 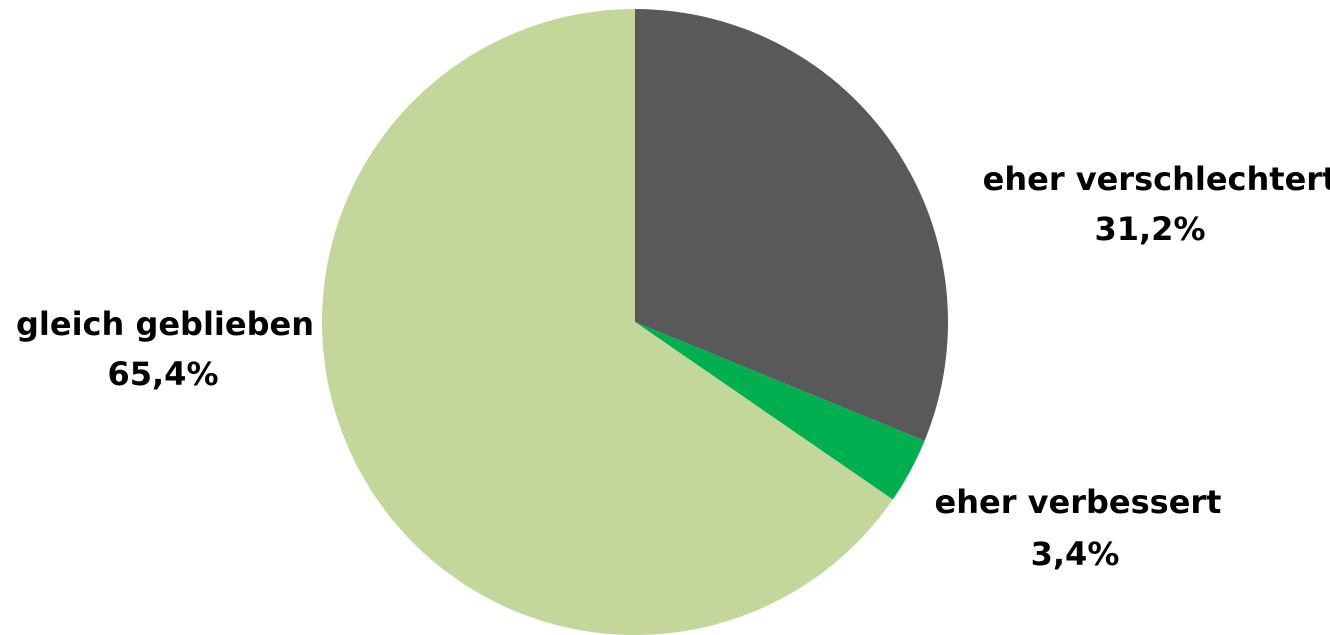 What do you see at coordinates (1078, 502) in the screenshot?
I see `slice-label-eher-verbessert: eher verbessert` at bounding box center [1078, 502].